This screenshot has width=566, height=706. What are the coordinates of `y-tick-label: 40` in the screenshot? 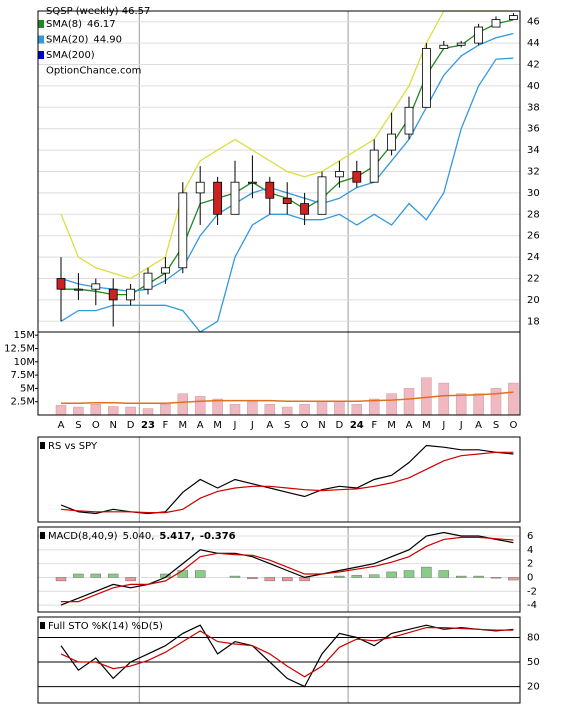 It's located at (533, 86).